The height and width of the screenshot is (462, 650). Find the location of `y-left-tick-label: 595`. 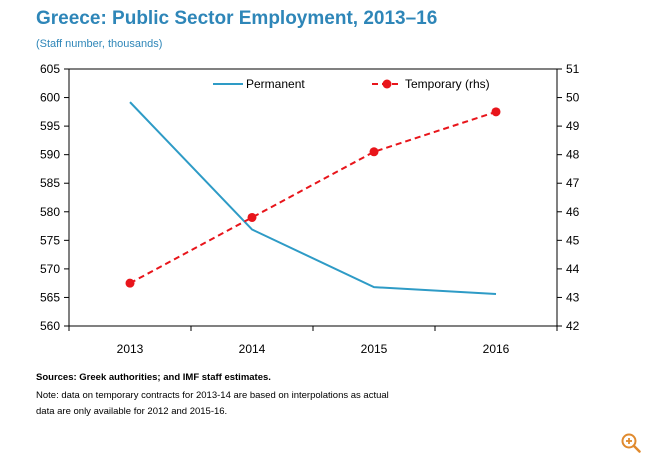

y-left-tick-label: 595 is located at coordinates (50, 126).